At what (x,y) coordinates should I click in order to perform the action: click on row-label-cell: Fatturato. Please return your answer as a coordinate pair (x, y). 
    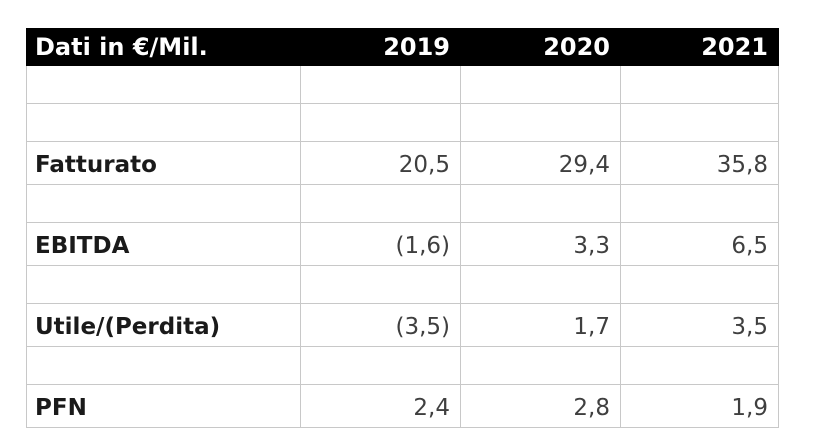
    Looking at the image, I should click on (163, 163).